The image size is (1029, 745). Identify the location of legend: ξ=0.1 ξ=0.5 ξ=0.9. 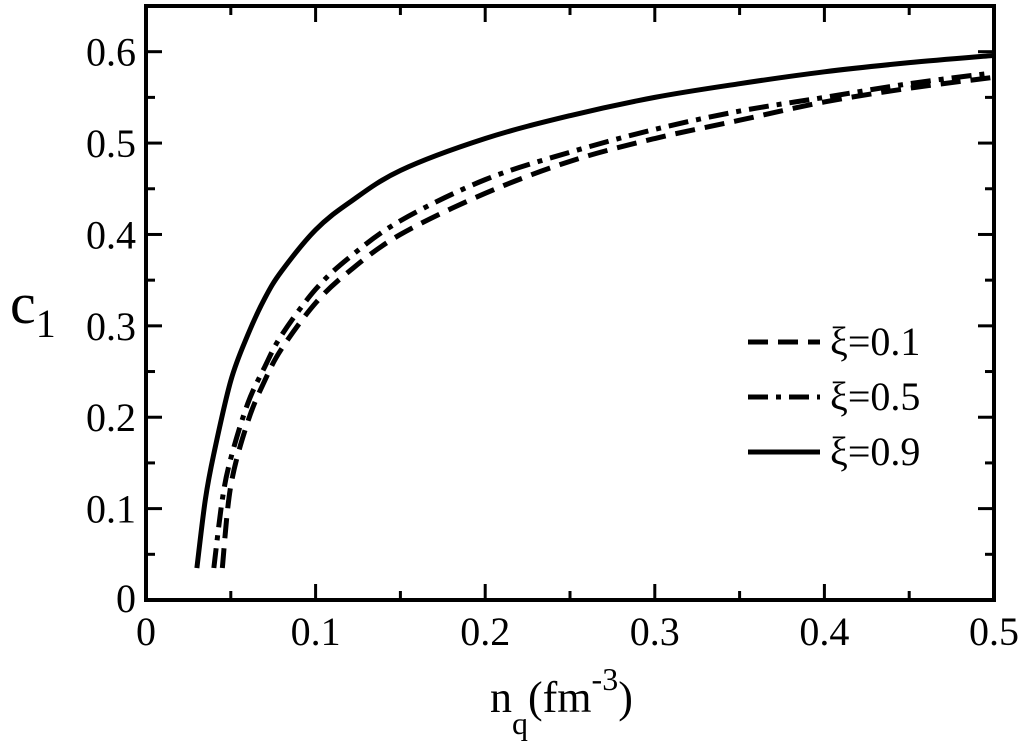
(834, 396).